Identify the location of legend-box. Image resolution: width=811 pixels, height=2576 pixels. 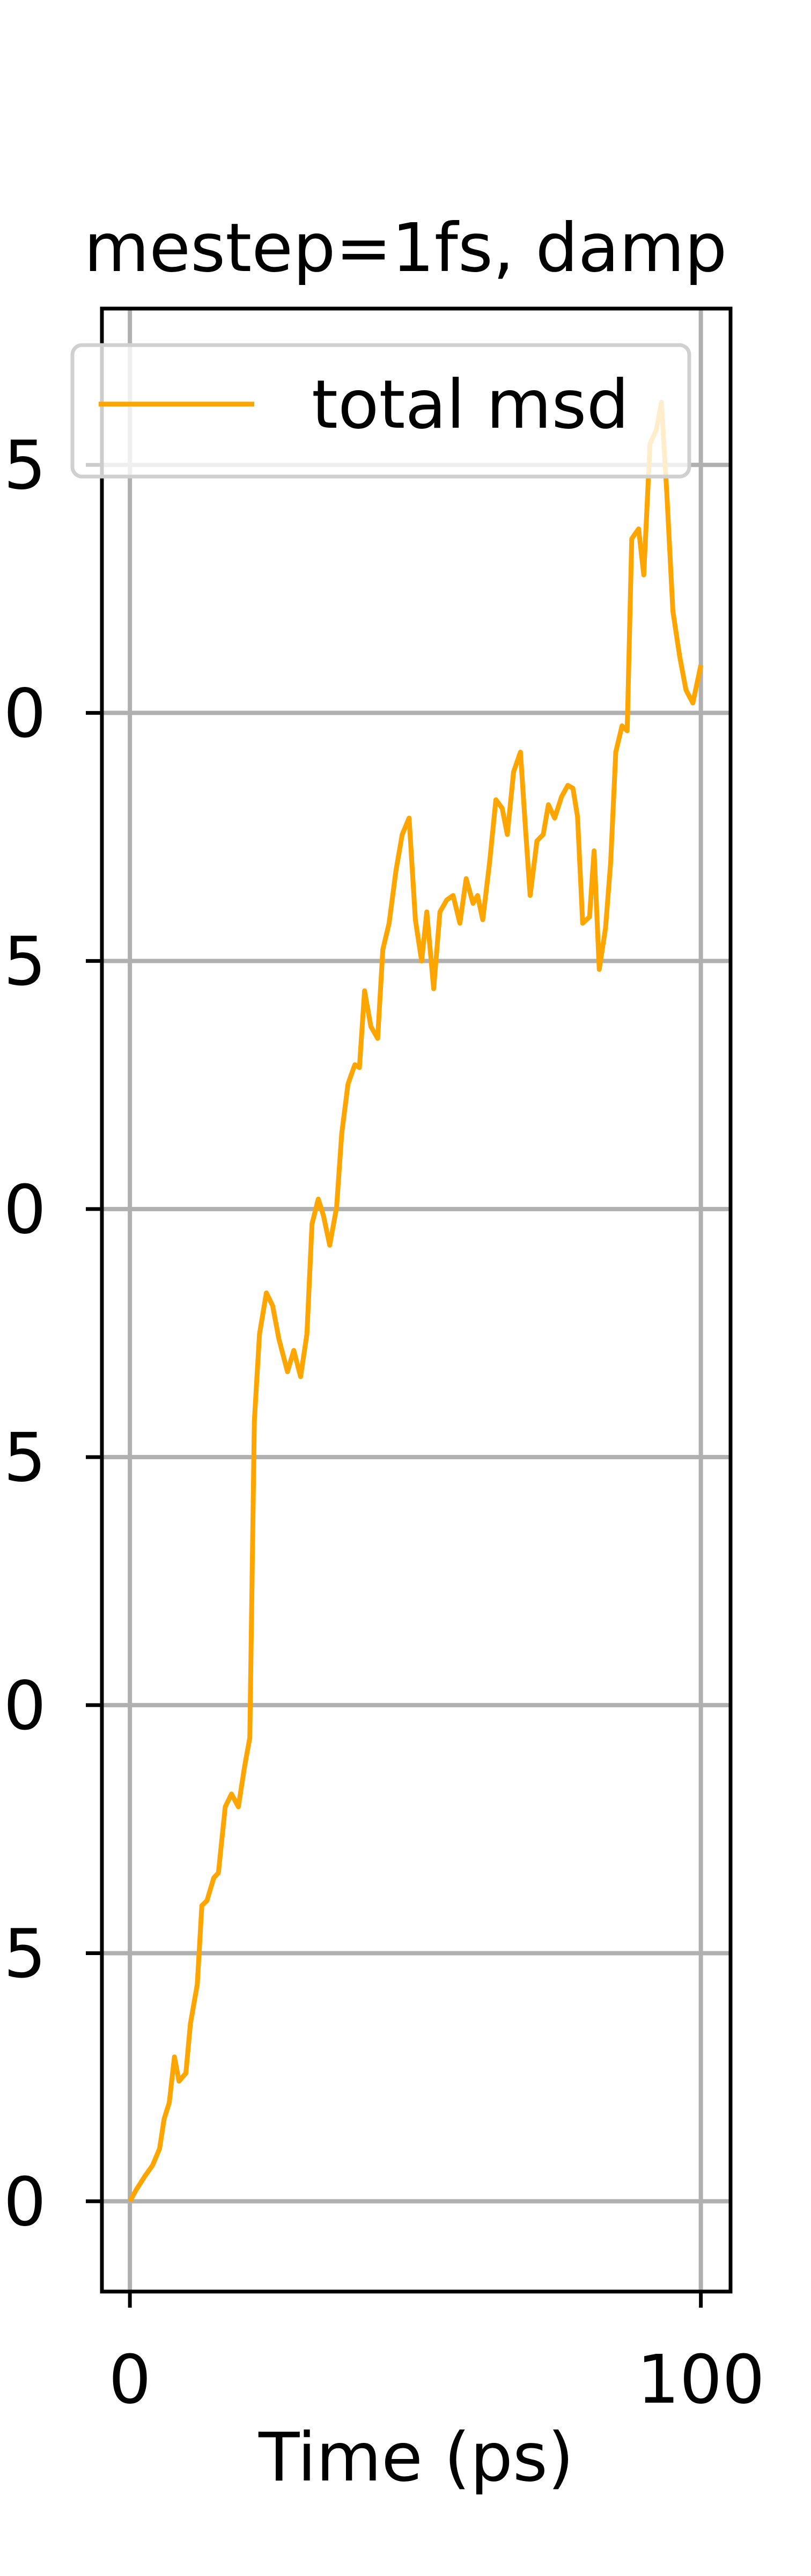
(381, 411).